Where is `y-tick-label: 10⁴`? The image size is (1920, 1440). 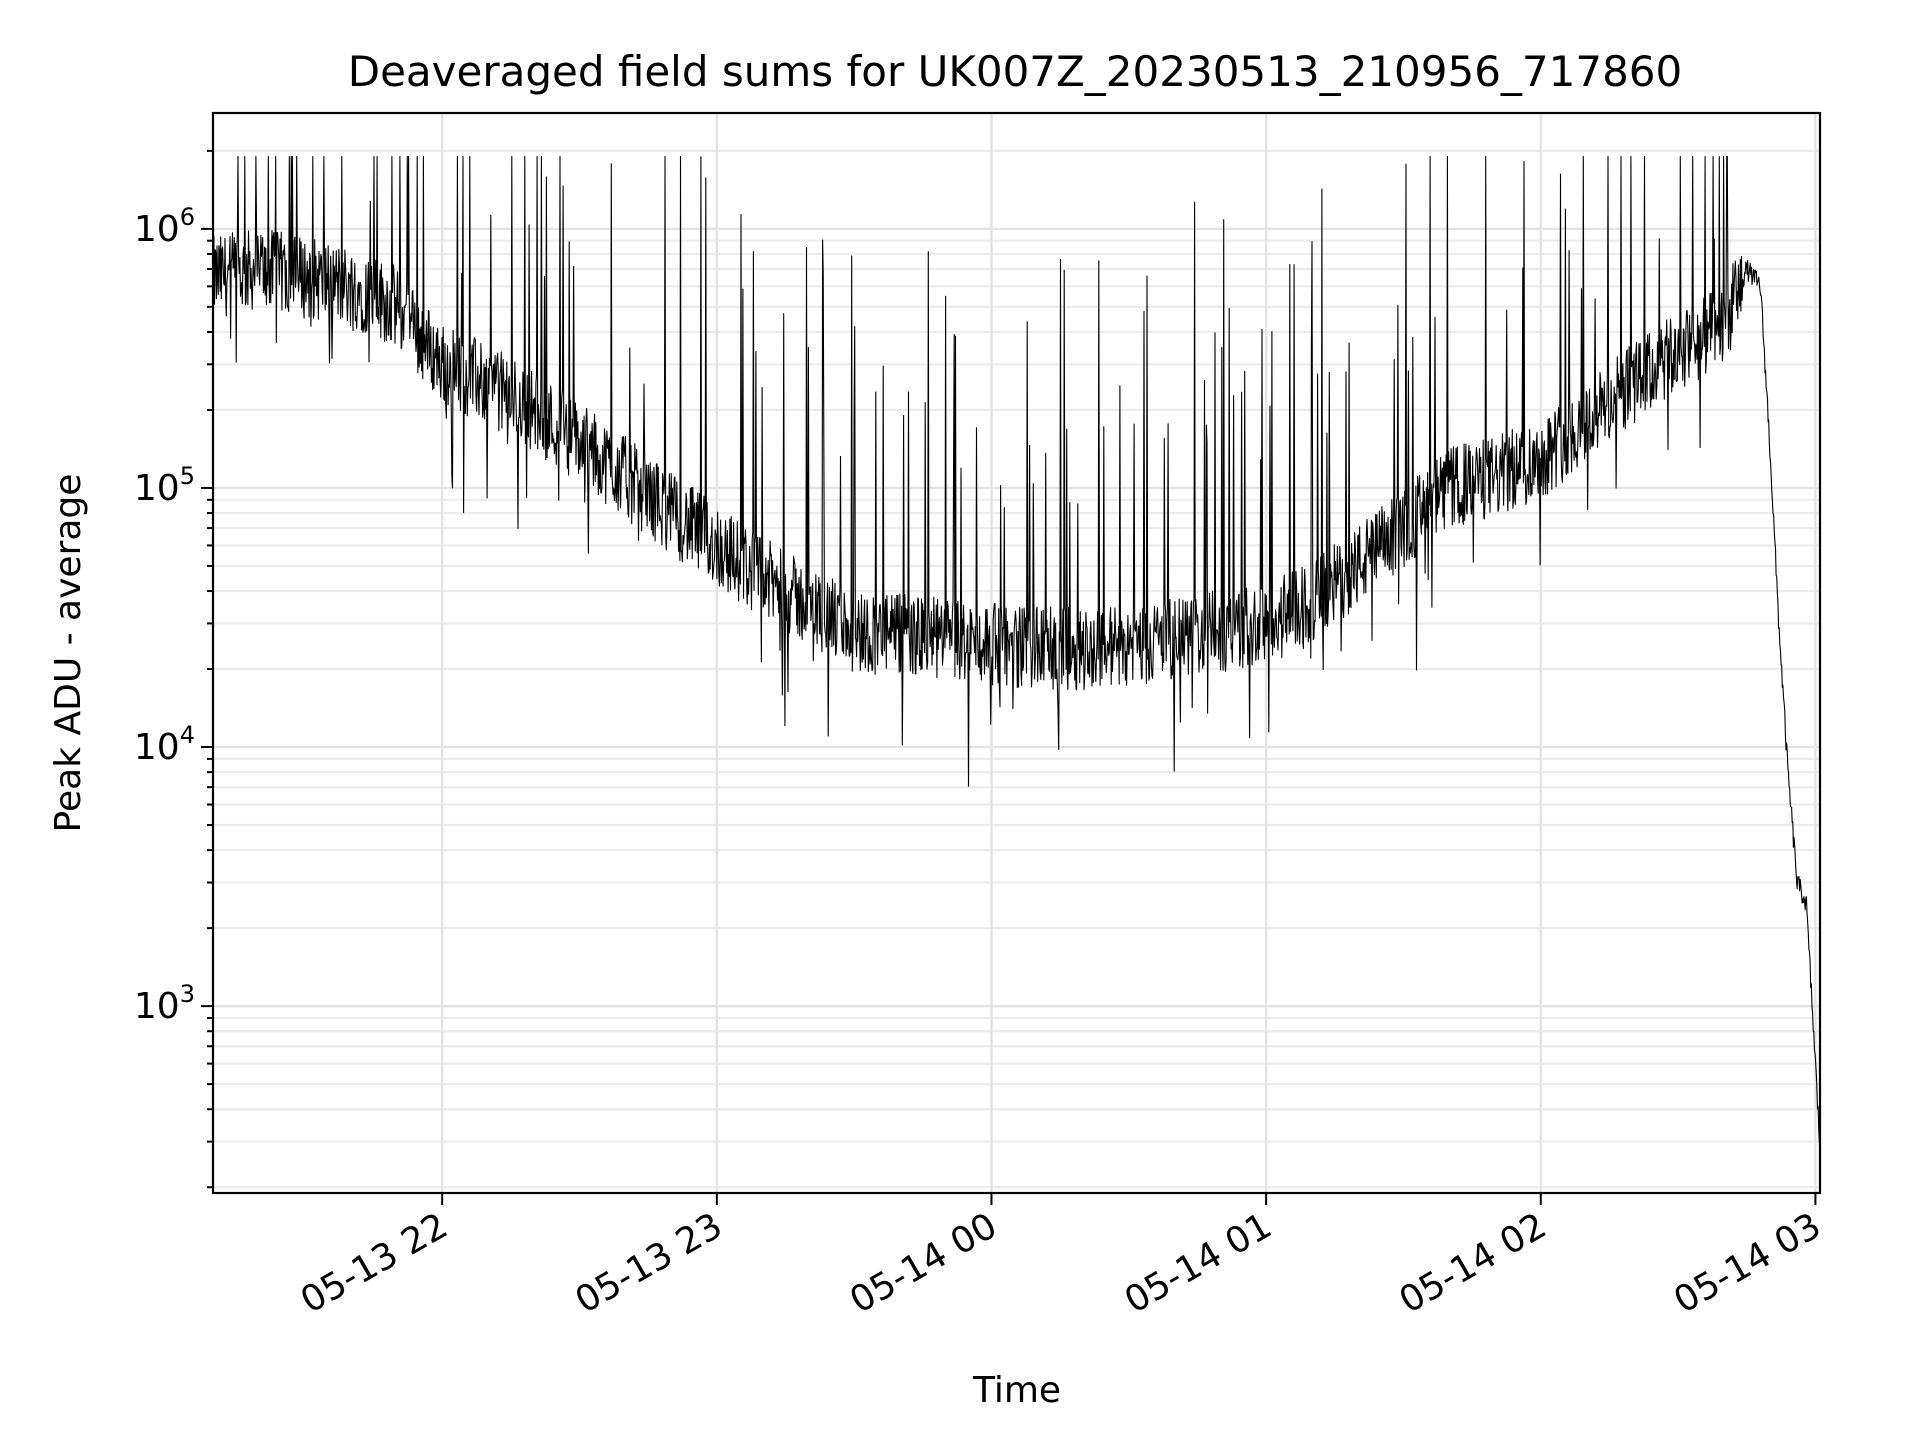
y-tick-label: 10⁴ is located at coordinates (164, 744).